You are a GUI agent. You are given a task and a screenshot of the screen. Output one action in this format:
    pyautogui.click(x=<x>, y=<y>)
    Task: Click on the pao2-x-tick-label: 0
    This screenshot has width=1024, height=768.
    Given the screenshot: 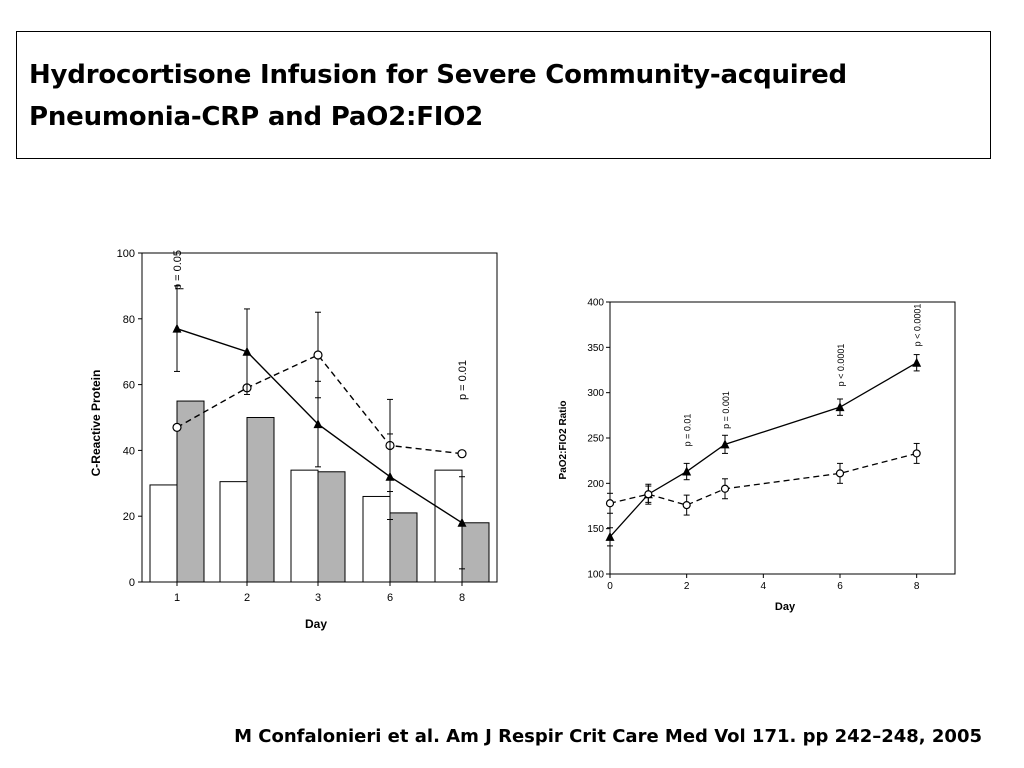 What is the action you would take?
    pyautogui.click(x=610, y=586)
    